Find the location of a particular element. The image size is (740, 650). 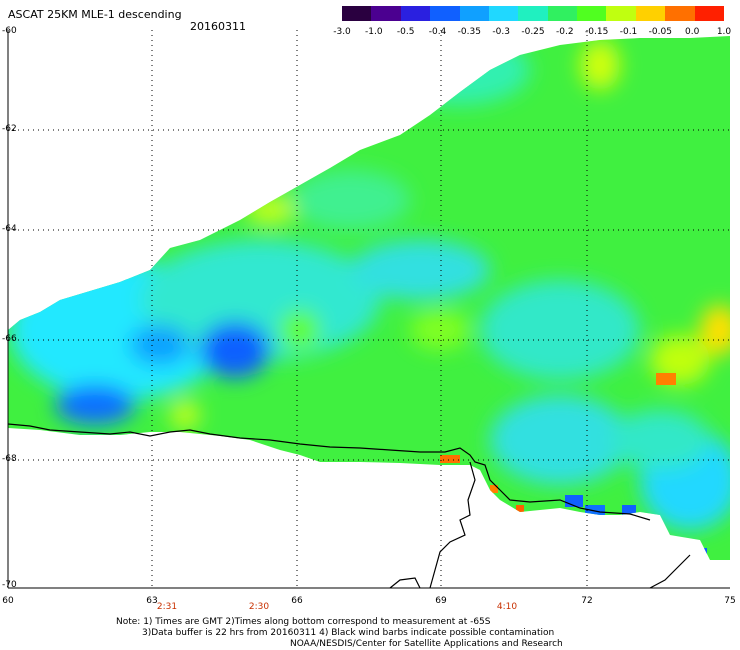

colorbar-label: -0.25 is located at coordinates (533, 32).